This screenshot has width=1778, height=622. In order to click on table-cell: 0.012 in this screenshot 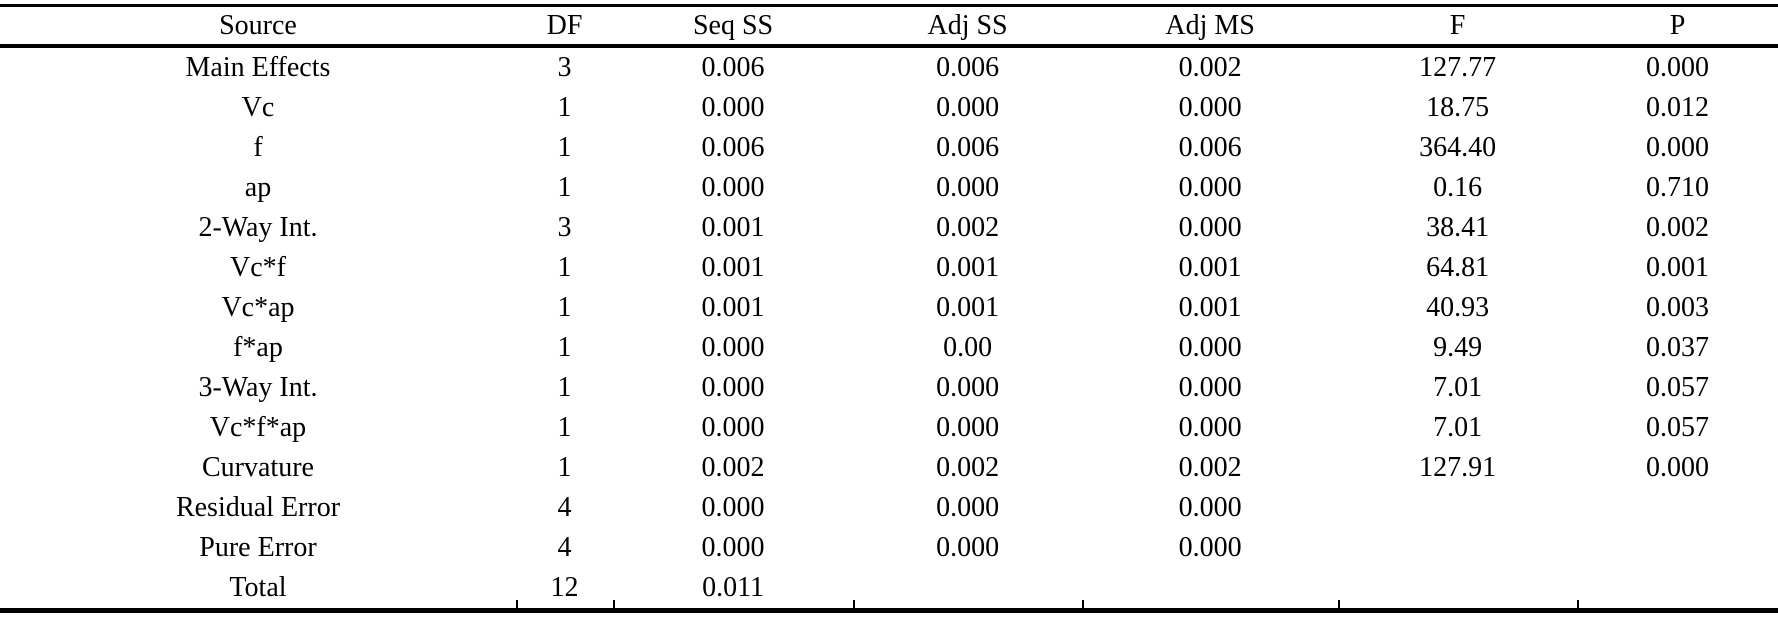, I will do `click(1678, 107)`.